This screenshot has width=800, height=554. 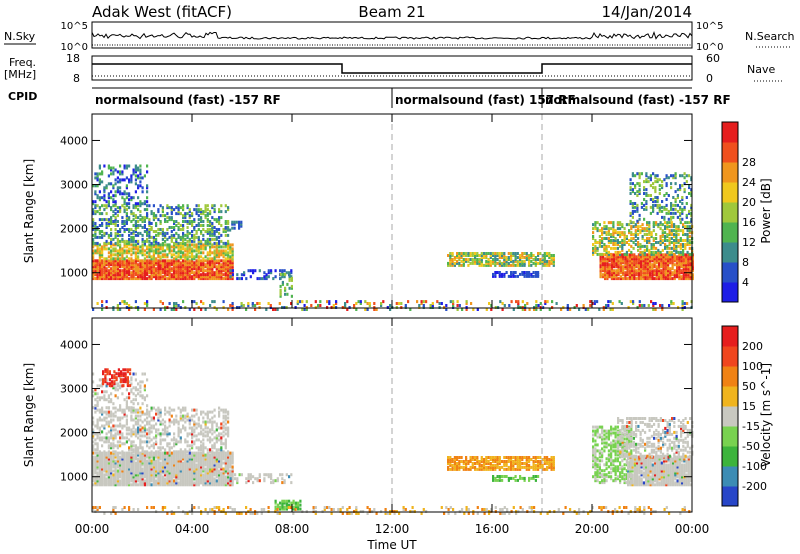 What do you see at coordinates (392, 70) in the screenshot?
I see `freq-trace` at bounding box center [392, 70].